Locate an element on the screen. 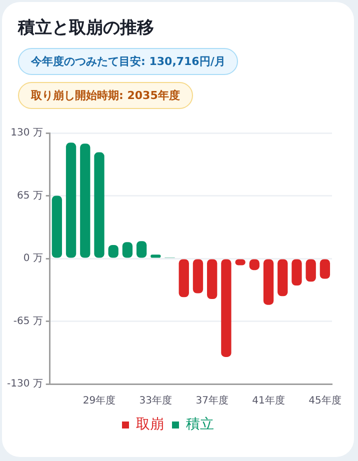 The image size is (358, 461). legend-label: 取崩 is located at coordinates (150, 424).